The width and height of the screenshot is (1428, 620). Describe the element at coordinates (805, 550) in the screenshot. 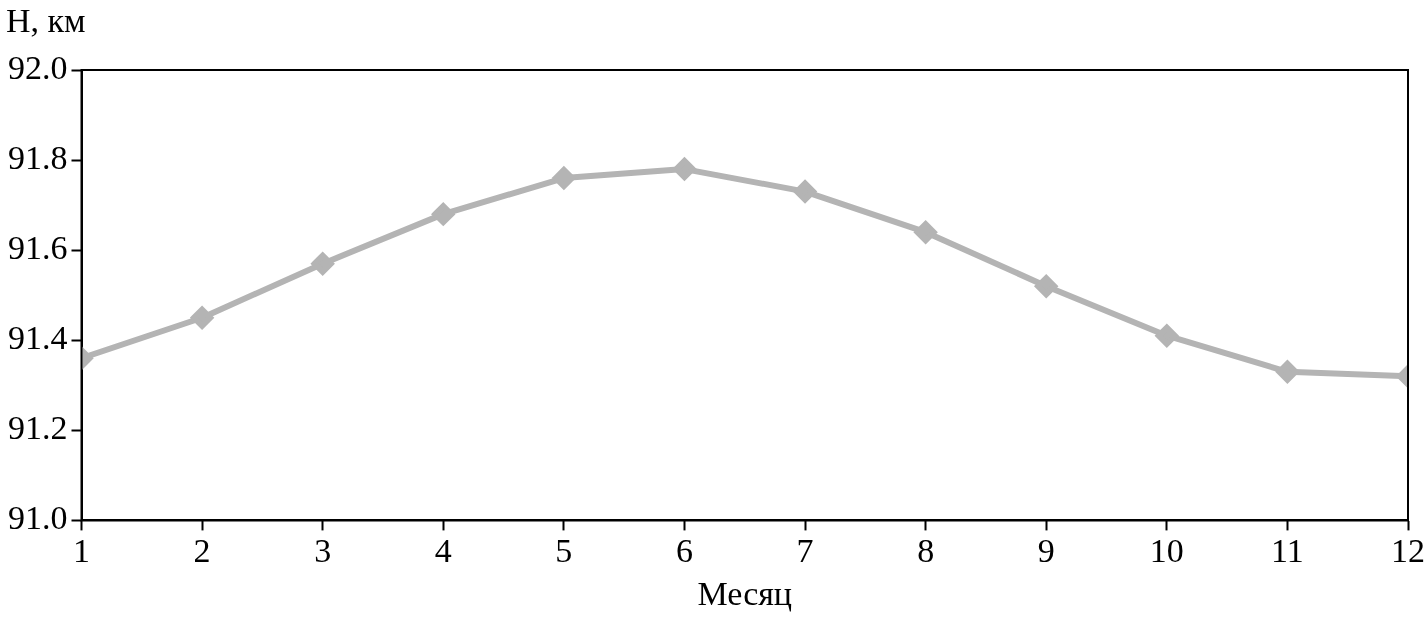

I see `x-tick-label: 7` at that location.